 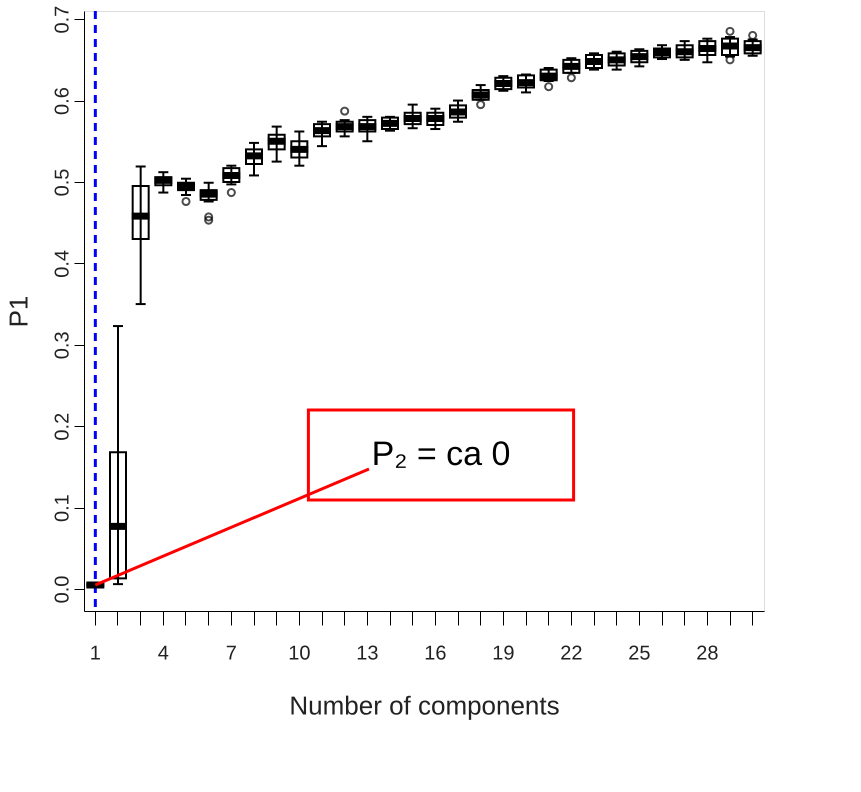 I want to click on x-tick-label: 19, so click(x=503, y=653).